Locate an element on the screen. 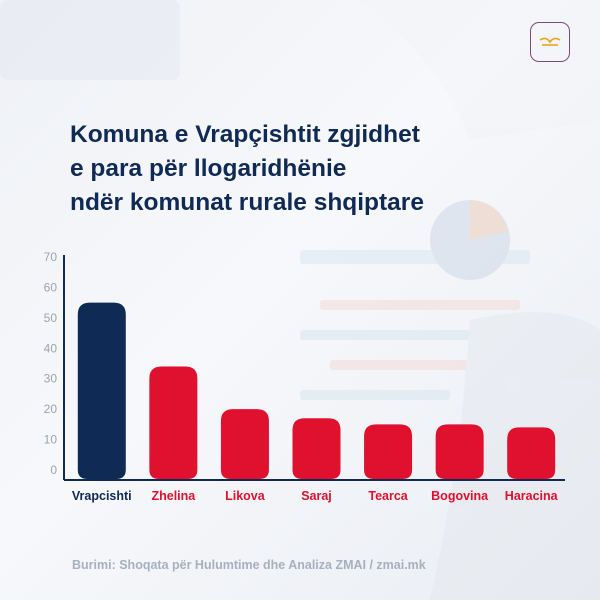 The width and height of the screenshot is (600, 605). y-tick-label: 20 is located at coordinates (51, 409).